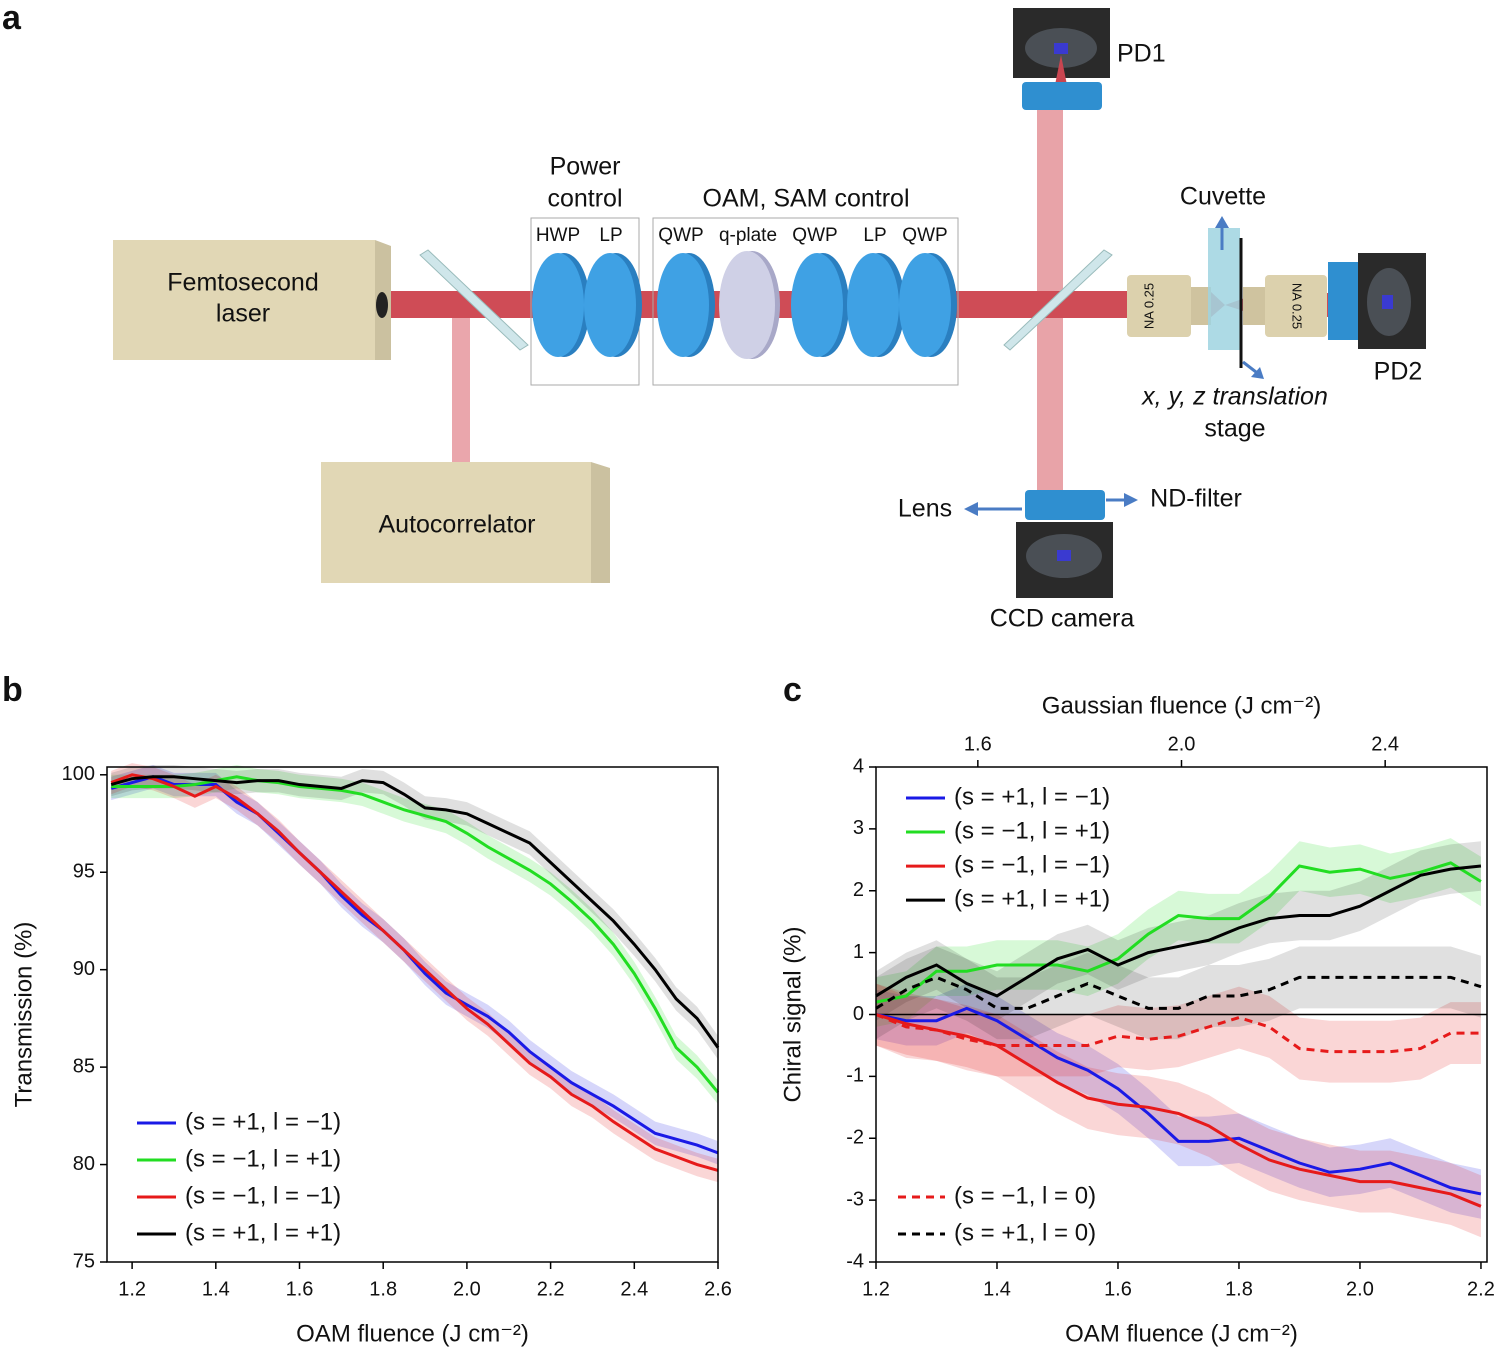 Image resolution: width=1500 pixels, height=1349 pixels. I want to click on y-tick-label: 100, so click(78, 774).